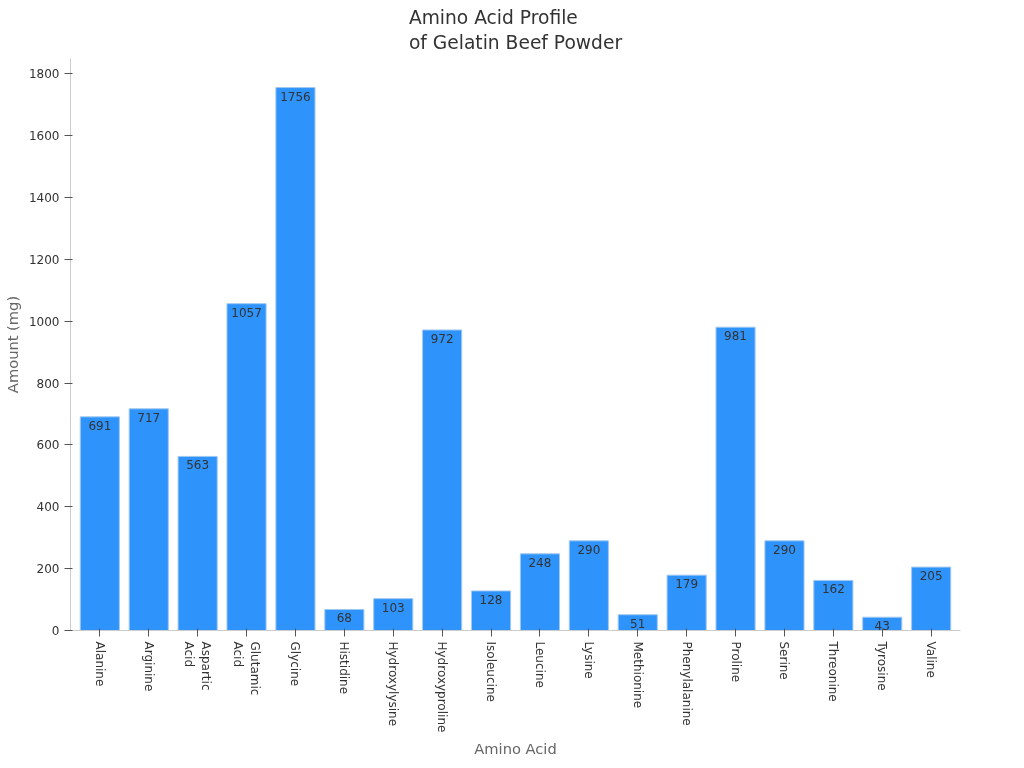  What do you see at coordinates (735, 662) in the screenshot?
I see `x-tick-label: Proline` at bounding box center [735, 662].